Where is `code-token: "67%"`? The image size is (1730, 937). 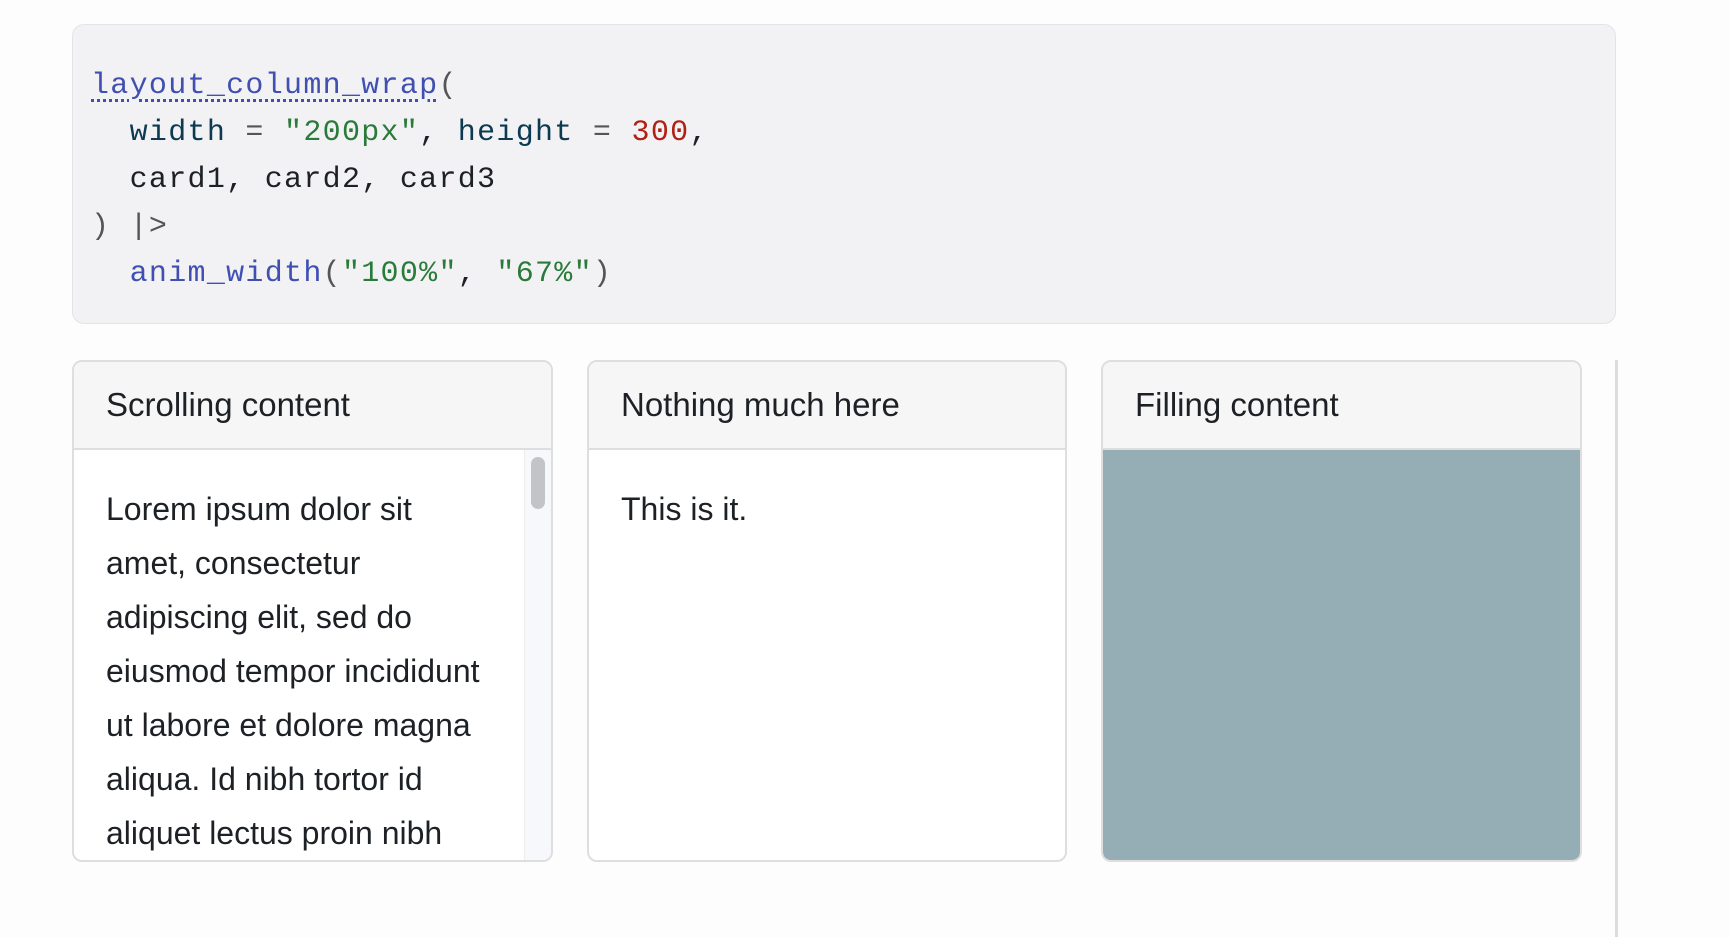 code-token: "67%" is located at coordinates (544, 274).